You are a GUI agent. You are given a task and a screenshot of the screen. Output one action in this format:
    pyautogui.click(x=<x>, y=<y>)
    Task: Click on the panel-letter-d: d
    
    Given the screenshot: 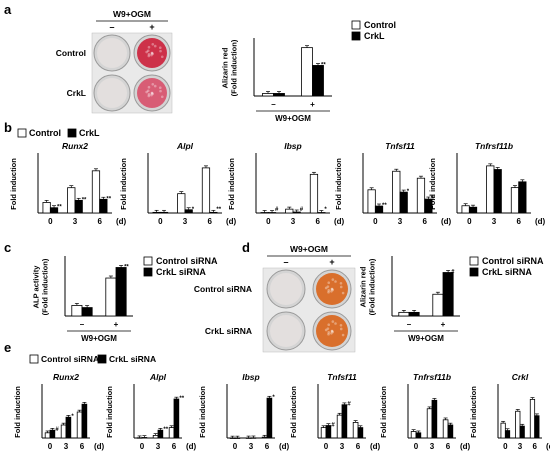 What is the action you would take?
    pyautogui.click(x=246, y=247)
    